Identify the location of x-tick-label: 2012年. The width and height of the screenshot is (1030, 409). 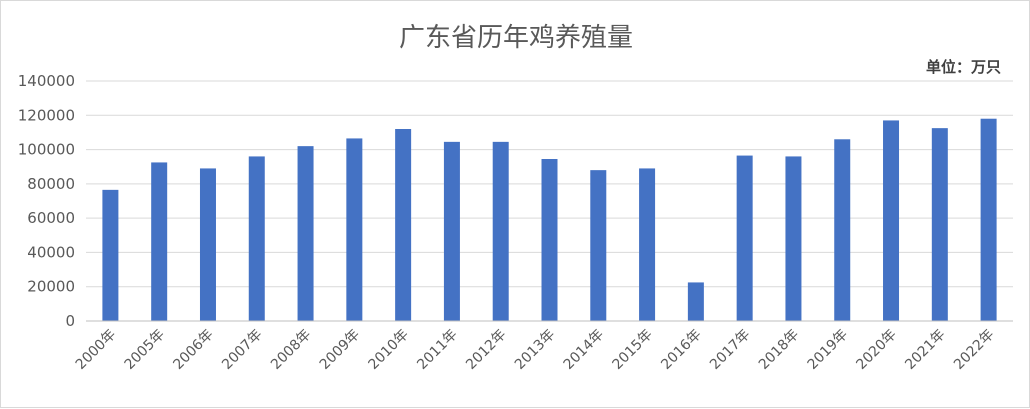
(486, 350).